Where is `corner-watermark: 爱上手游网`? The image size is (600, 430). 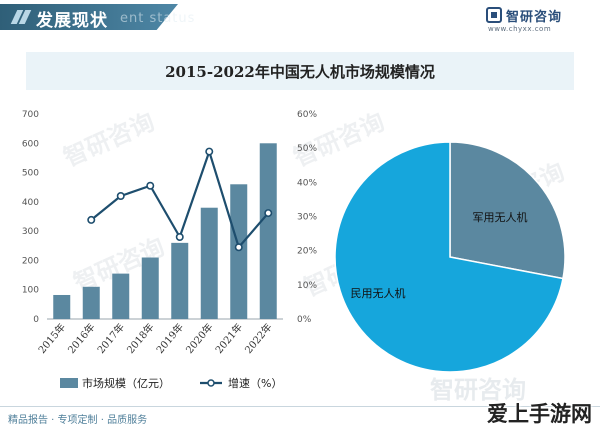
corner-watermark: 爱上手游网 is located at coordinates (539, 414).